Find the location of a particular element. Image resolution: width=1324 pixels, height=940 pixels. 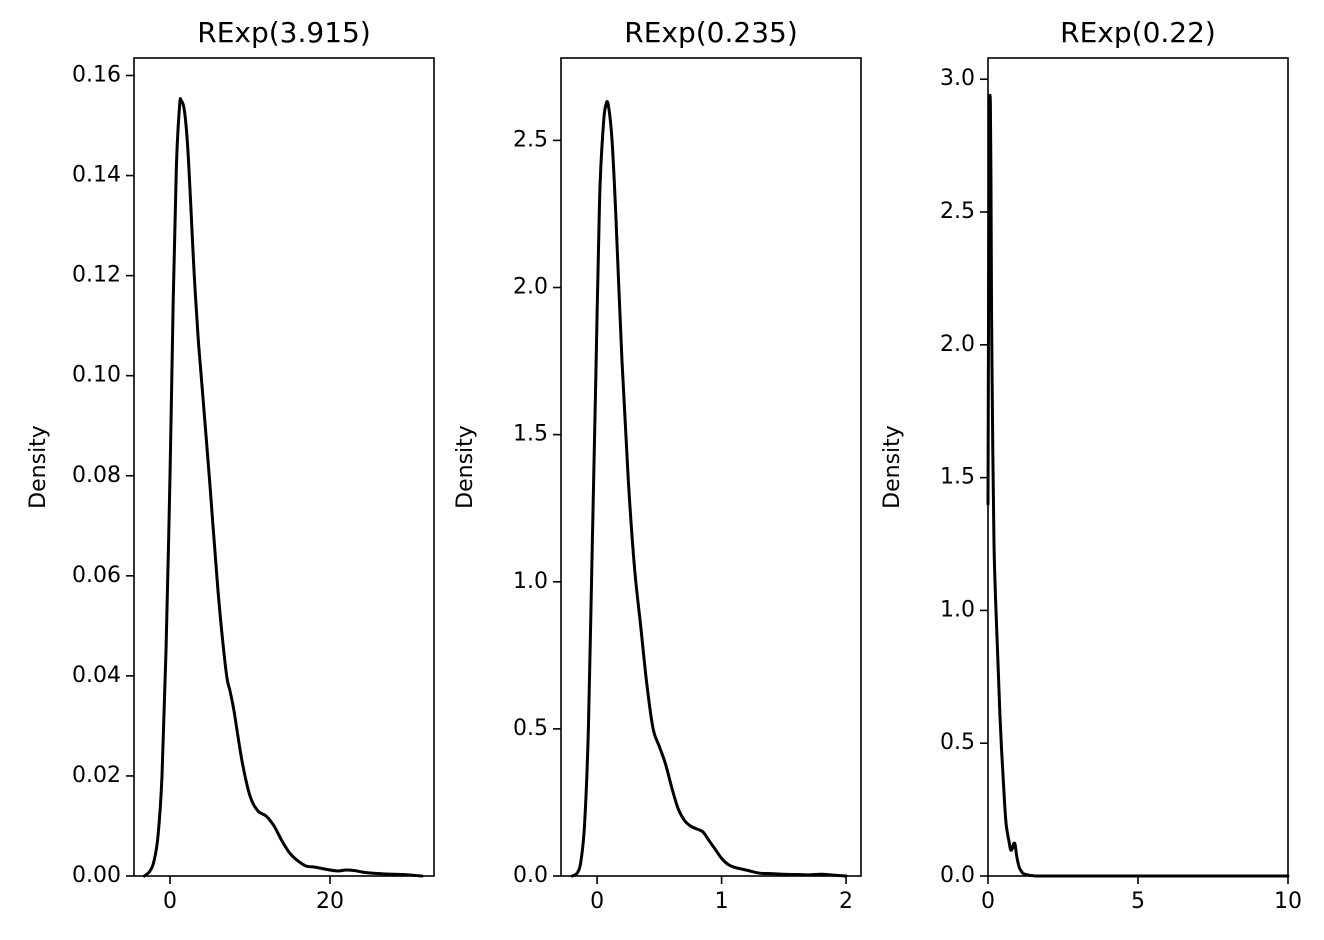

y-tick-label: 0.06 is located at coordinates (96, 575).